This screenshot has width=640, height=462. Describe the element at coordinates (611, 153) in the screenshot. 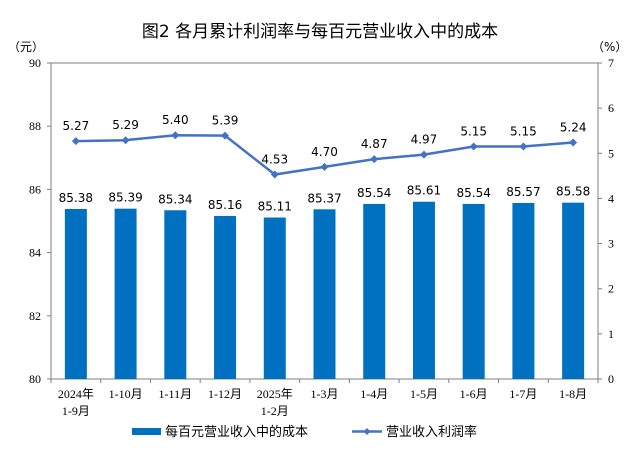

I see `right-axis-tick-label: 5` at that location.